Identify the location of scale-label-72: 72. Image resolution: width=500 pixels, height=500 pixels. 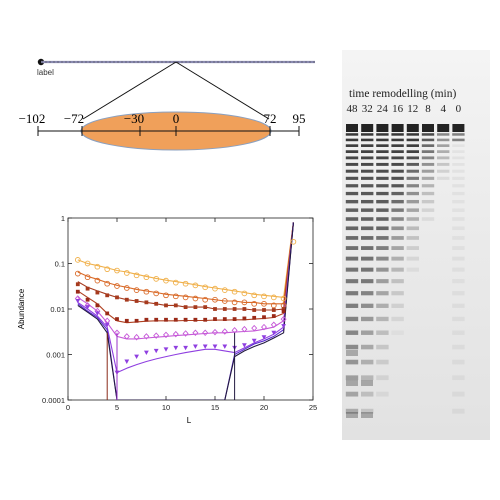
(270, 118).